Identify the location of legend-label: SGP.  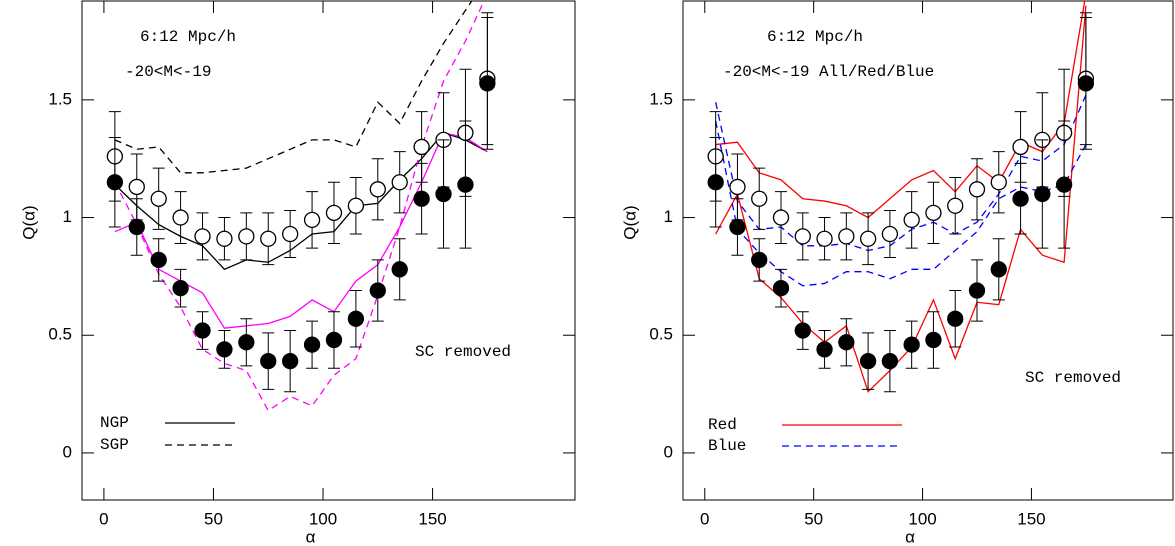
(114, 445).